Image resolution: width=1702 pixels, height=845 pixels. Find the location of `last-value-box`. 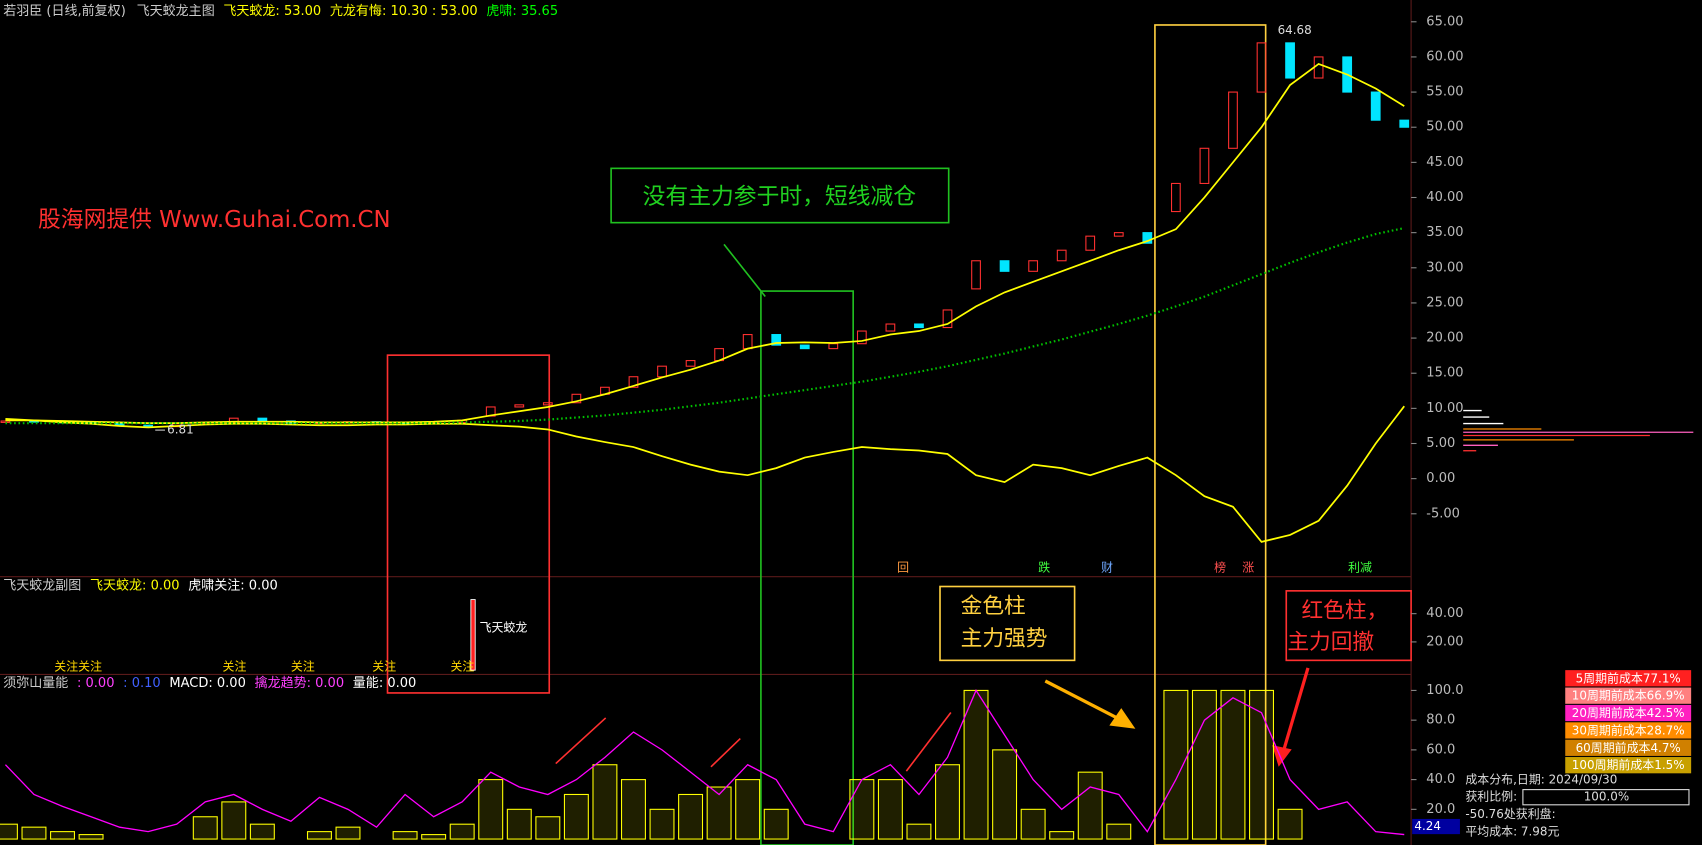

last-value-box is located at coordinates (1436, 826).